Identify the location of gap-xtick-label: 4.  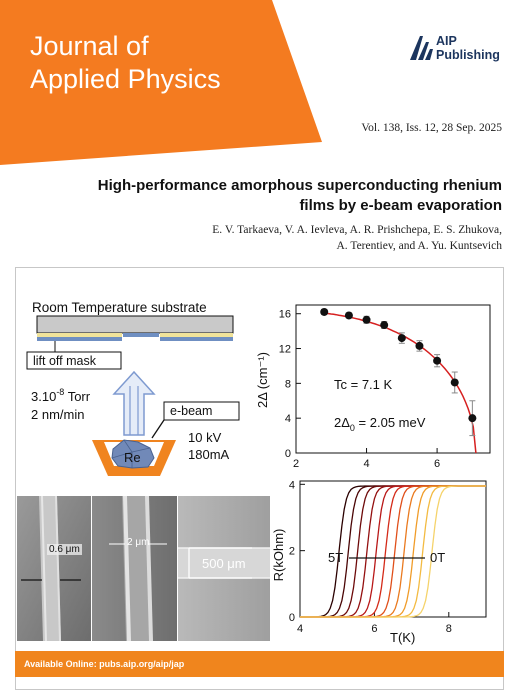
(366, 464).